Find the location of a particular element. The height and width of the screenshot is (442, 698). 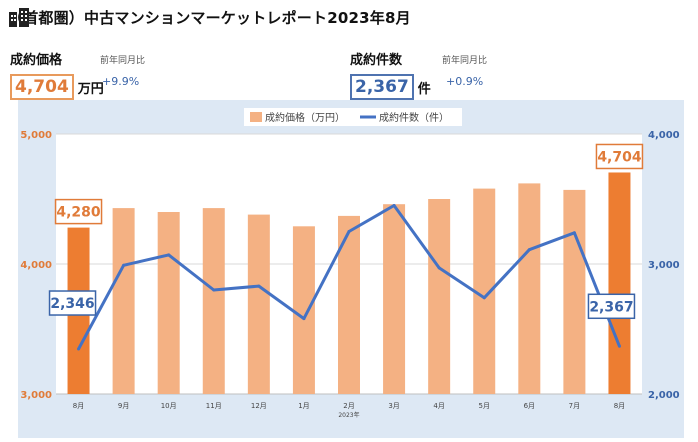

right-axis-tick: 2,000 is located at coordinates (664, 395).